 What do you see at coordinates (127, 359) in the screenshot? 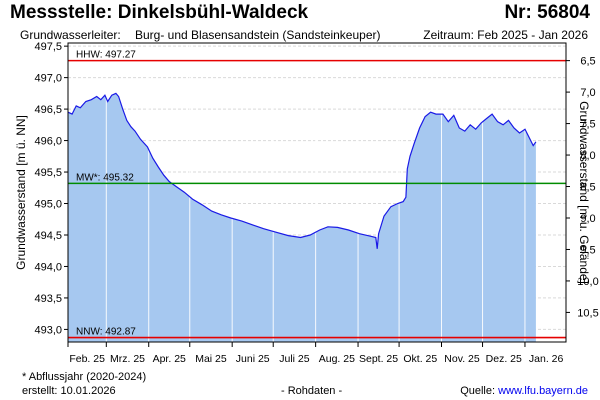
I see `x-tick-label: Mrz. 25` at bounding box center [127, 359].